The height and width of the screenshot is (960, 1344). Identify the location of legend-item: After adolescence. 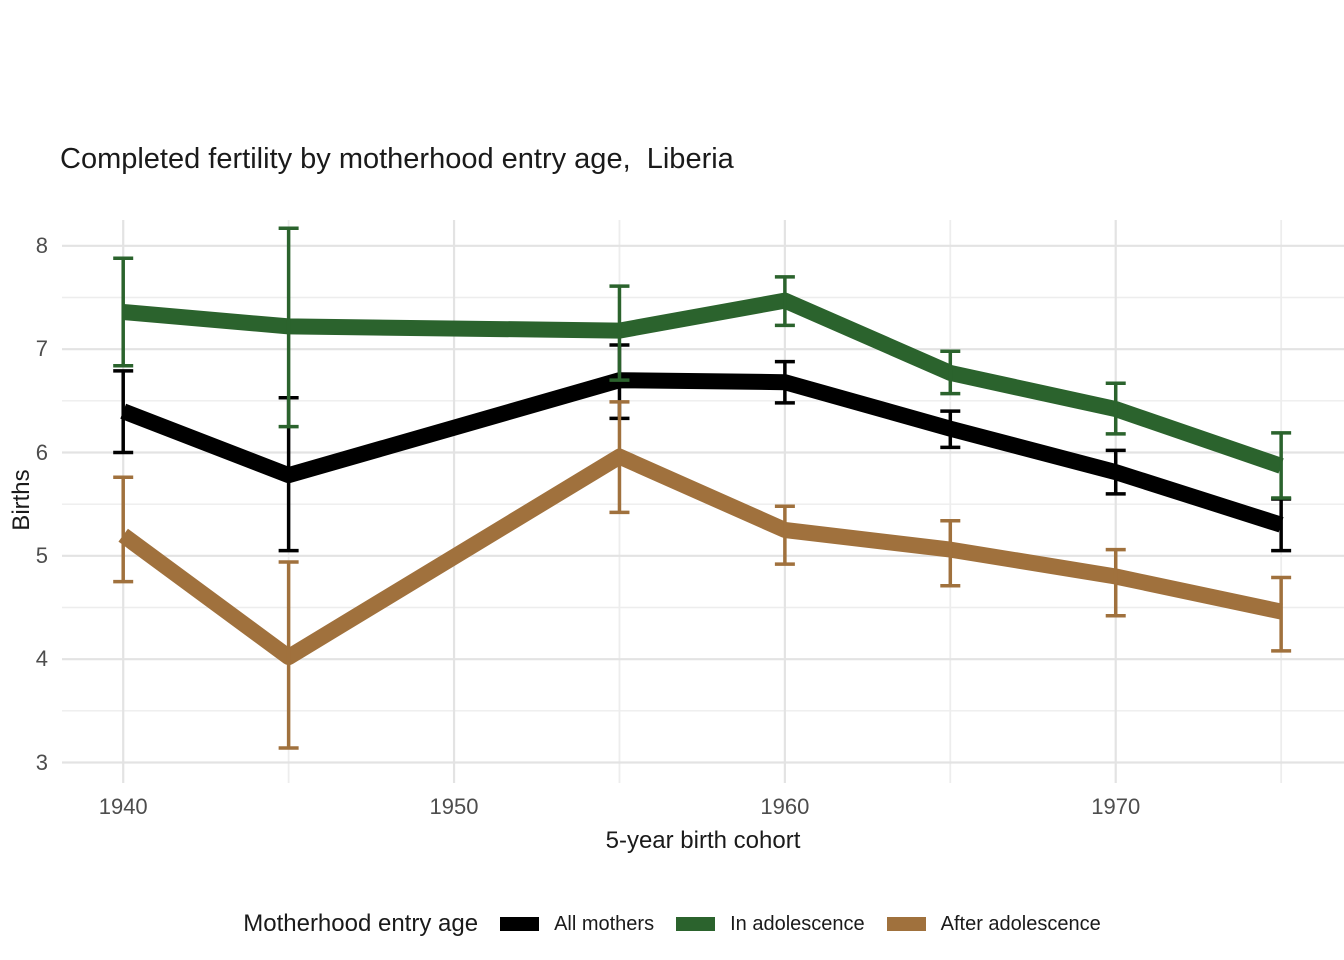
(993, 924).